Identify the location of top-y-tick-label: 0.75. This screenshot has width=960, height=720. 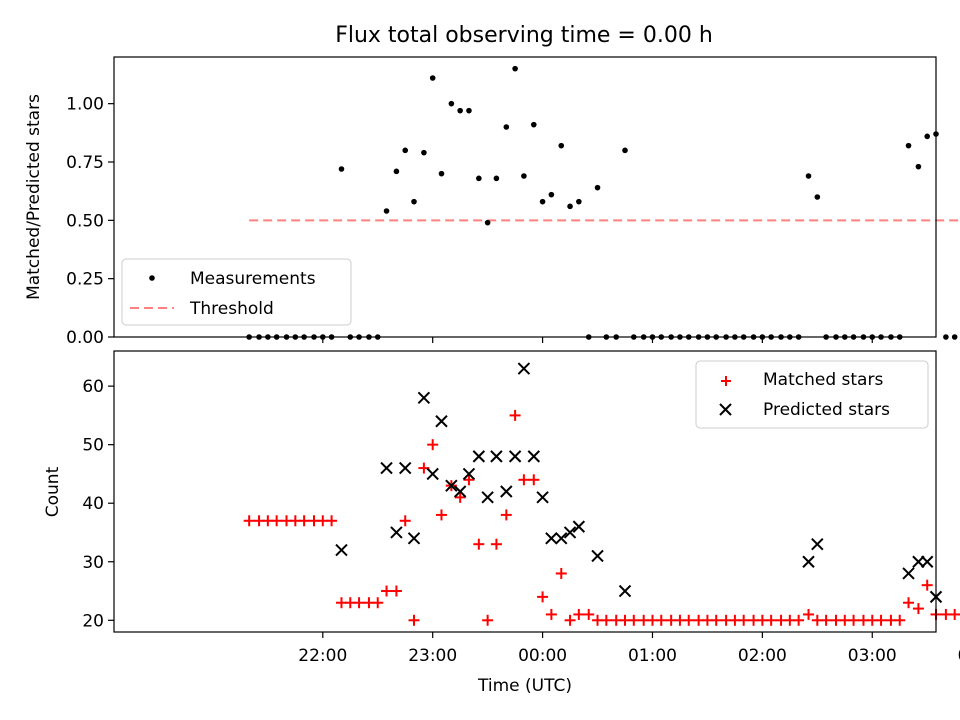
(85, 163).